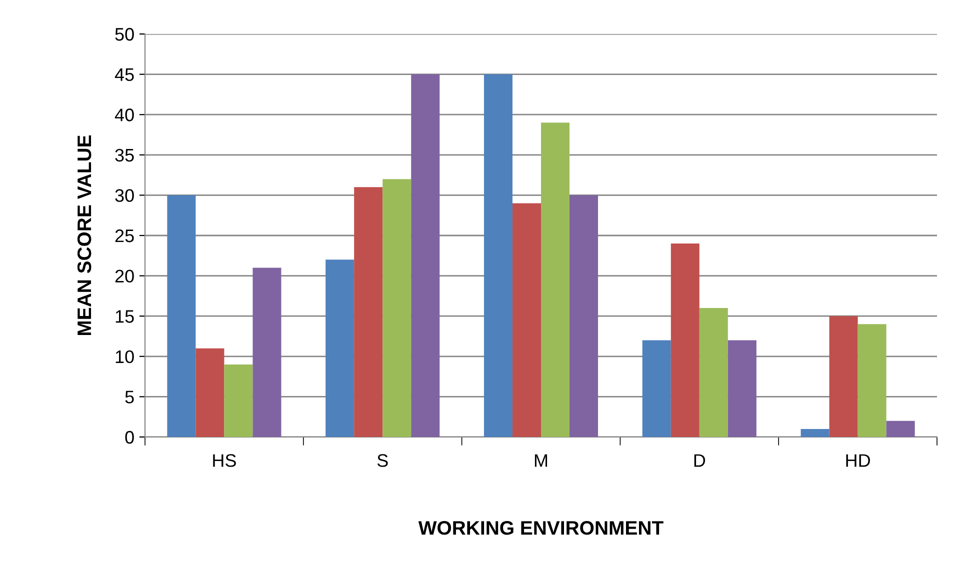 This screenshot has width=957, height=578. I want to click on y-tick-label: 50, so click(124, 34).